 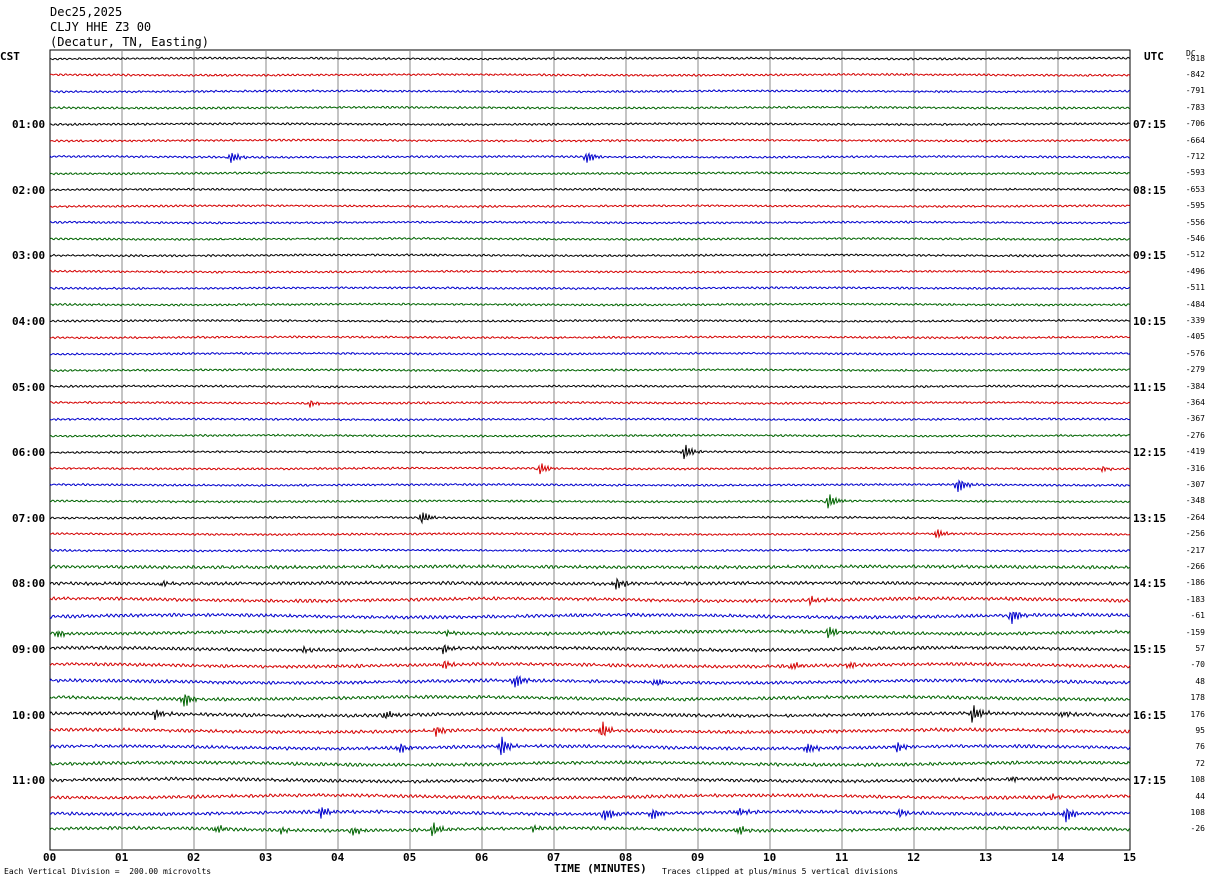 I want to click on left-timezone-label: CST, so click(x=10, y=56).